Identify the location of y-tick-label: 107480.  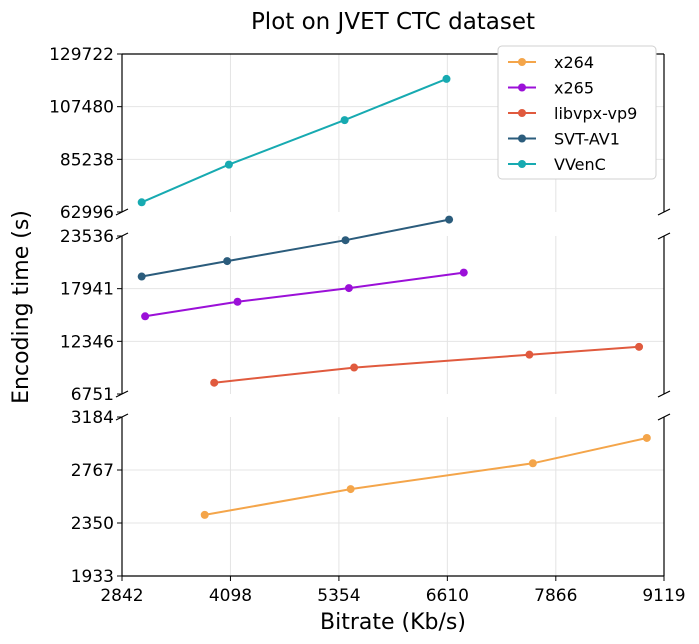
(81, 108).